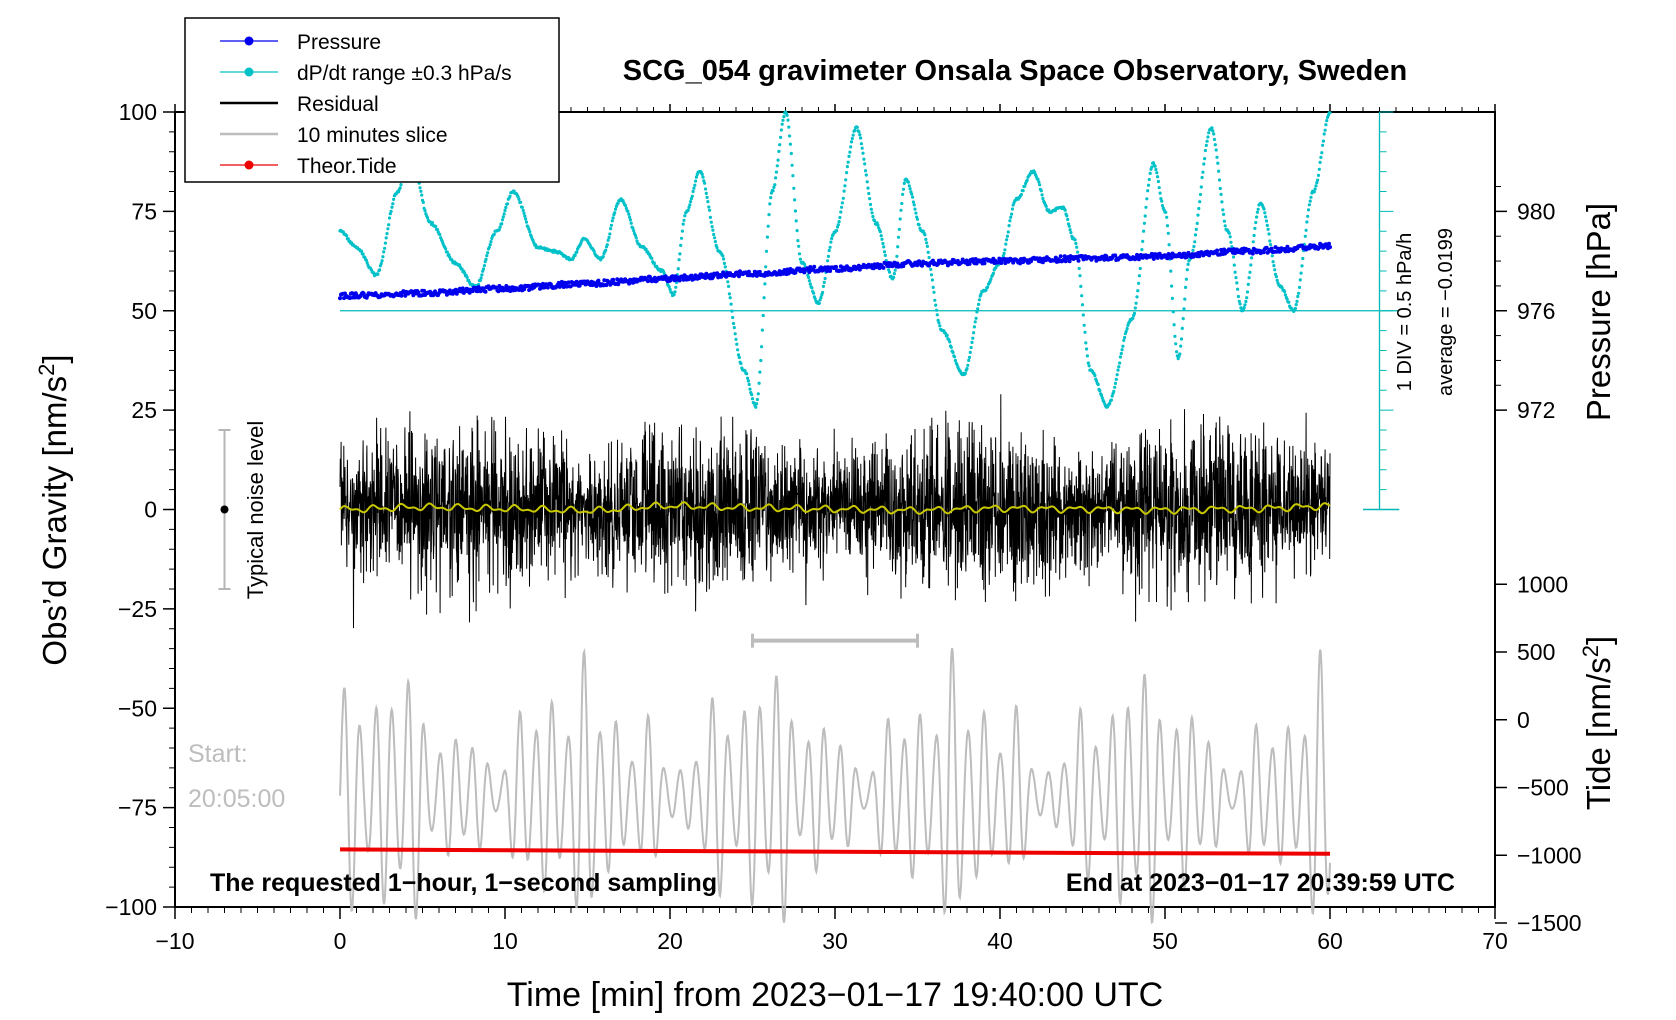  I want to click on legend-swatch-marker, so click(249, 72).